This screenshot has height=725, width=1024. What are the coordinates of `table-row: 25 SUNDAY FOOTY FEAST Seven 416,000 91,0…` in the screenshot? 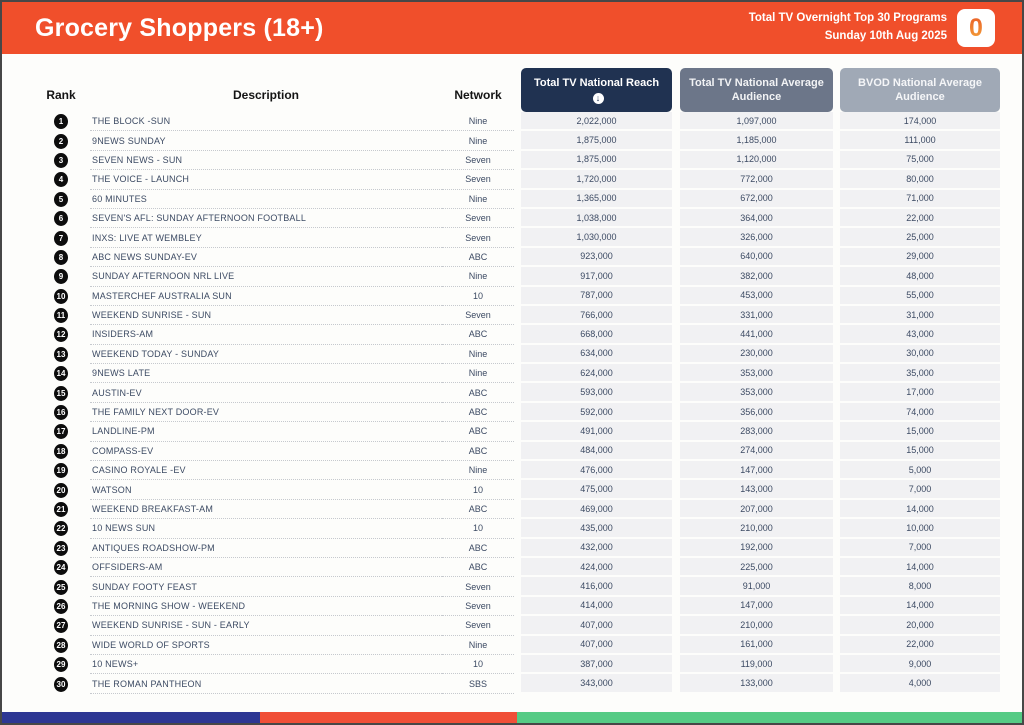 It's located at (527, 587).